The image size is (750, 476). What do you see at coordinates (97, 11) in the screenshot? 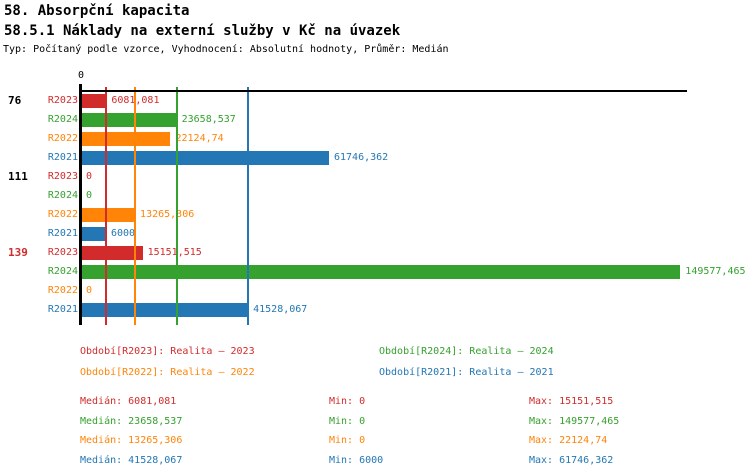
I see `page-title: 58. Absorpční kapacita` at bounding box center [97, 11].